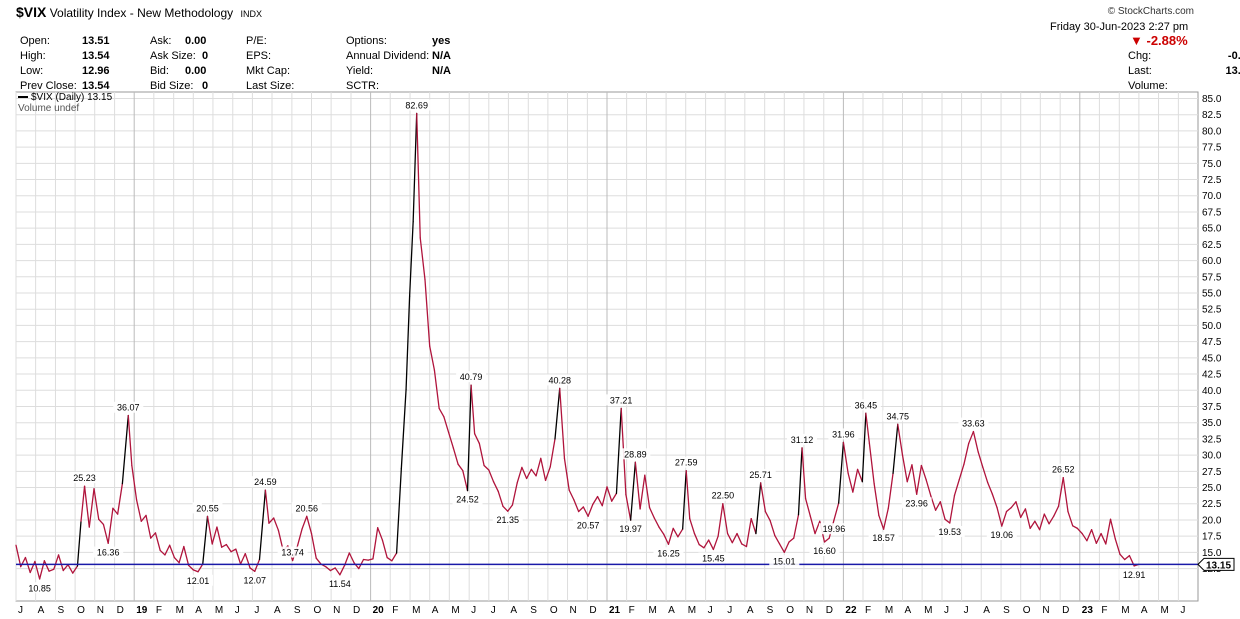  Describe the element at coordinates (31, 12) in the screenshot. I see `symbol: $VIX` at that location.